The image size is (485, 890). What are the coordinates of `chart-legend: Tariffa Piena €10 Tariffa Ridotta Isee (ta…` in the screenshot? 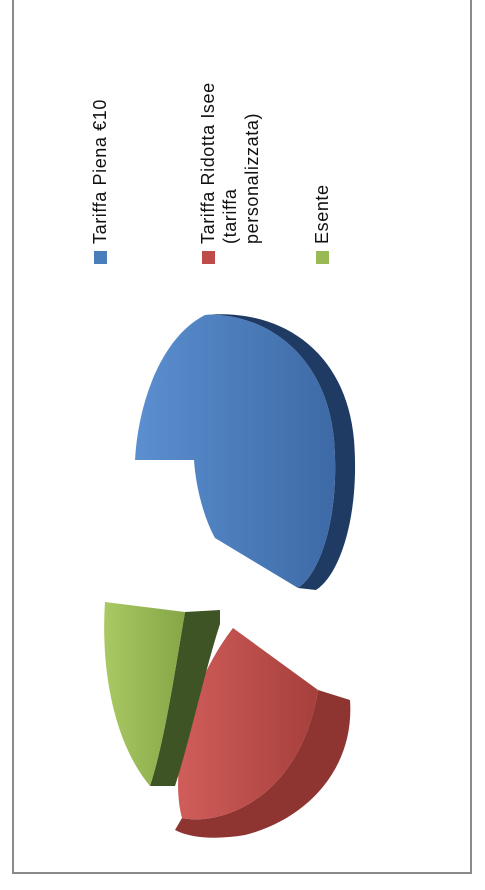 It's located at (211, 173).